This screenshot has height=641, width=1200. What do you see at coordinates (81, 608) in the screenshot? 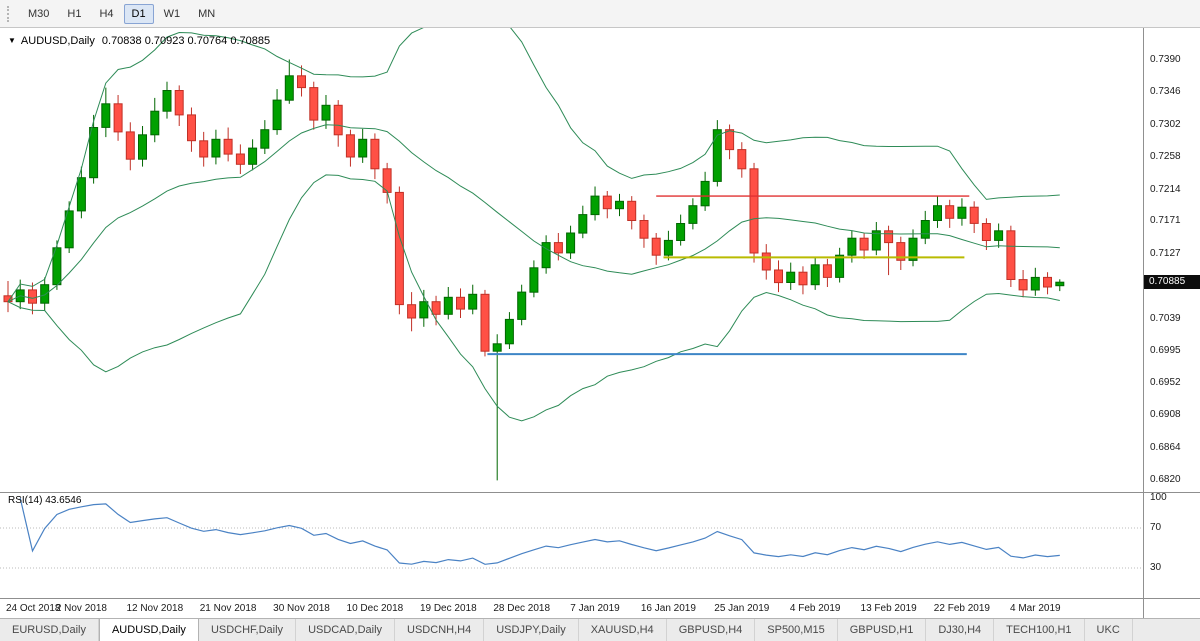
I see `date-label: 2 Nov 2018` at bounding box center [81, 608].